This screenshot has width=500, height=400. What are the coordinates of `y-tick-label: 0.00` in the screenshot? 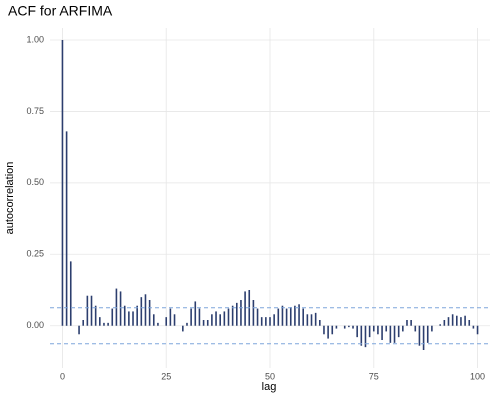 It's located at (35, 325).